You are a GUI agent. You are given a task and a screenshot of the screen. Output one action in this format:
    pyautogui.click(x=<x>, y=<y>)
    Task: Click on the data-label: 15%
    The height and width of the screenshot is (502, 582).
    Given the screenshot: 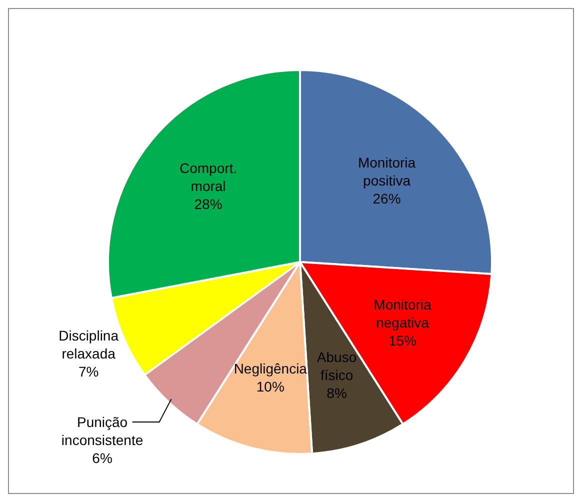 What is the action you would take?
    pyautogui.click(x=402, y=340)
    